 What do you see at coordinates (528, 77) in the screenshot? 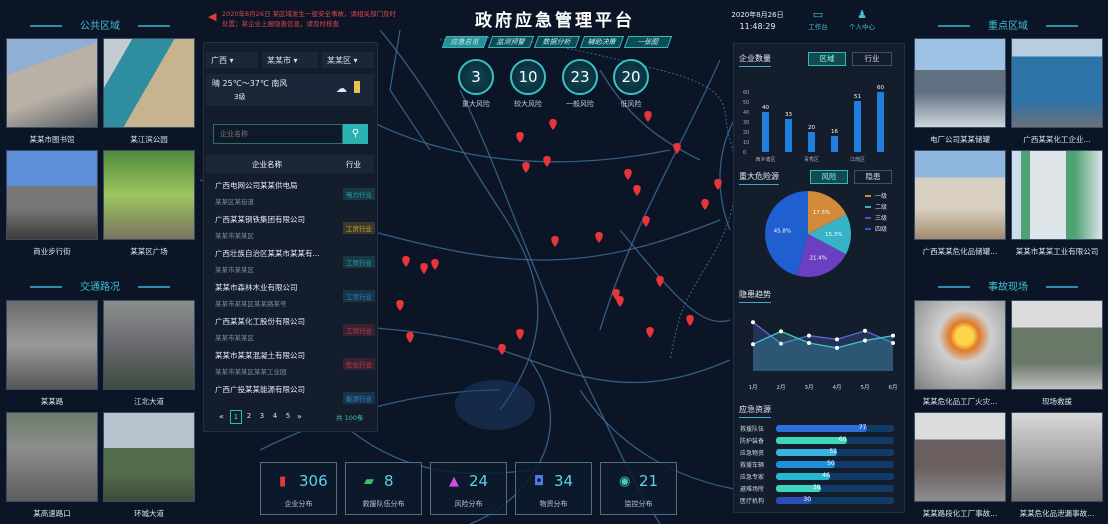
I see `risk-count-circle: 10` at bounding box center [528, 77].